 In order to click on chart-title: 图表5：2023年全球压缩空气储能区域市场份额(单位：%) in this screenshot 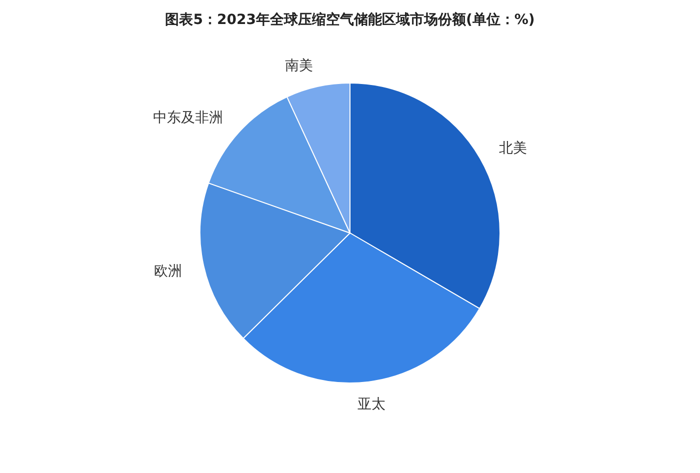, I will do `click(350, 19)`.